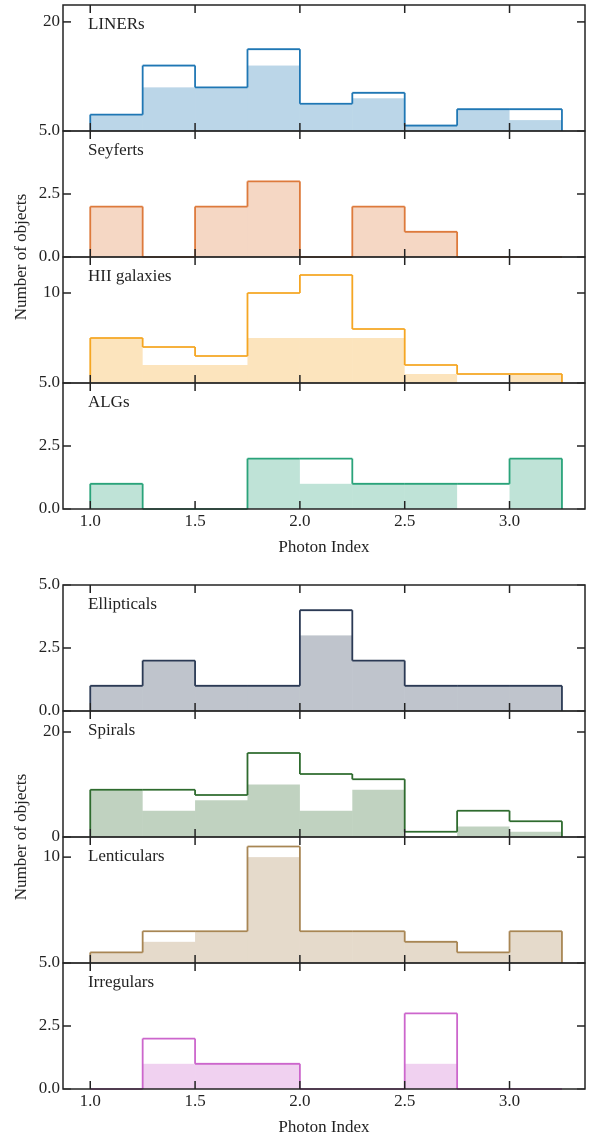  What do you see at coordinates (121, 981) in the screenshot?
I see `panel-label: Irregulars` at bounding box center [121, 981].